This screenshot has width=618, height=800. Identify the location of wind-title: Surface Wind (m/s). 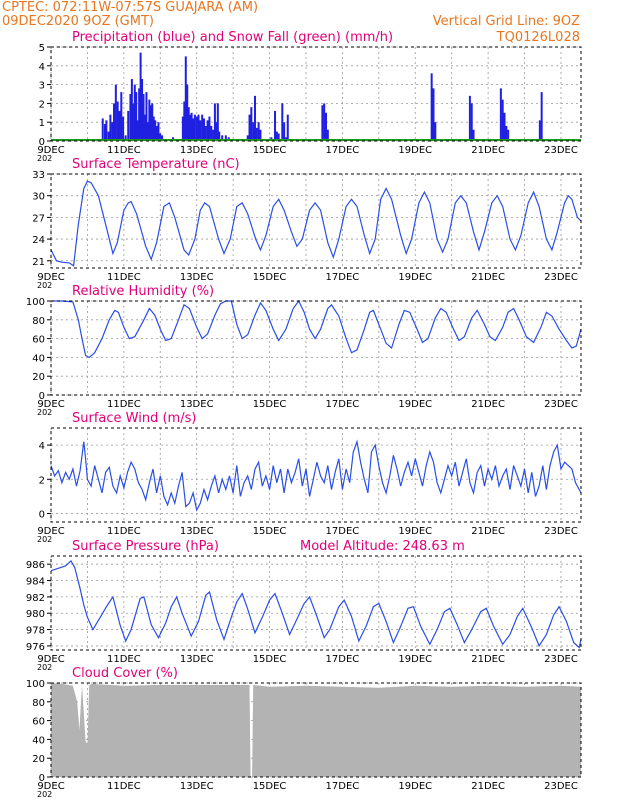
(134, 418).